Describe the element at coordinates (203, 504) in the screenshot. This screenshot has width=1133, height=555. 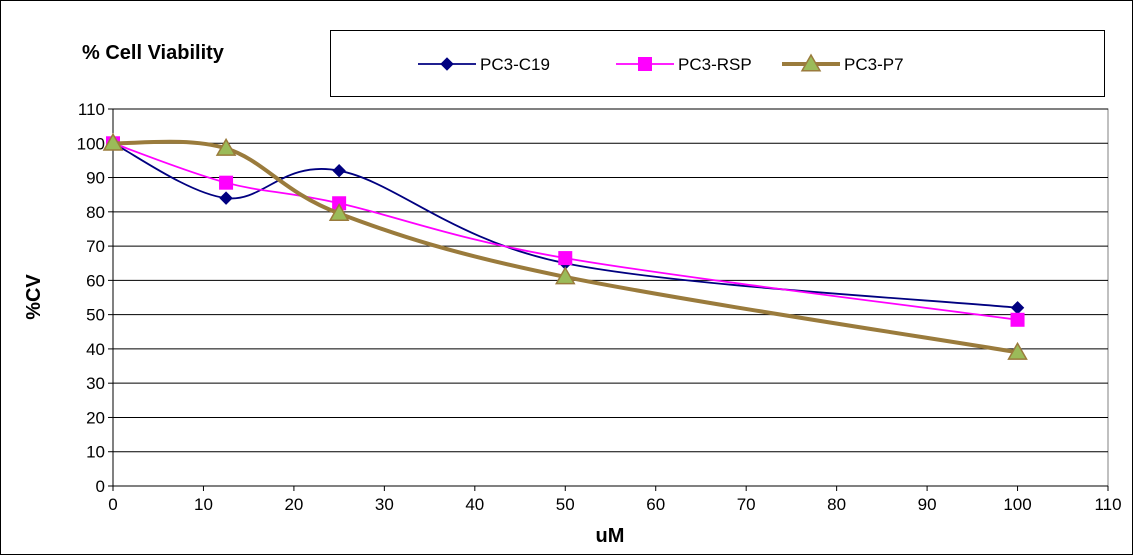
I see `x-tick-label: 10` at that location.